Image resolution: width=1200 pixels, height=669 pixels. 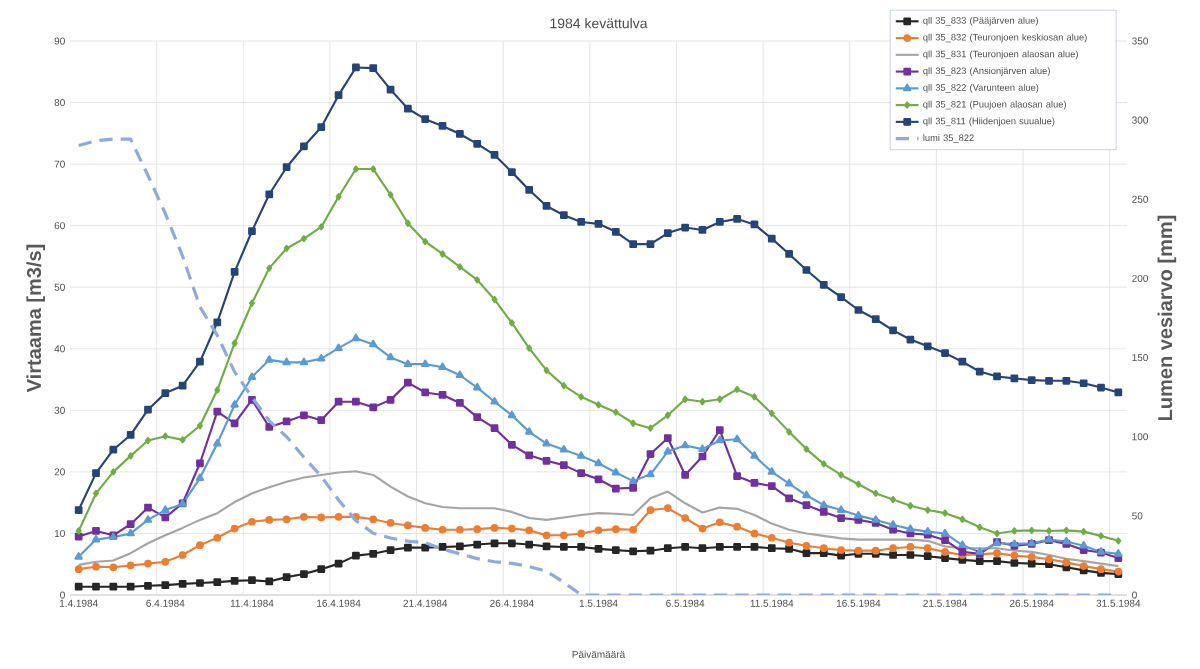 I want to click on y2-tick-label: 50, so click(x=1137, y=516).